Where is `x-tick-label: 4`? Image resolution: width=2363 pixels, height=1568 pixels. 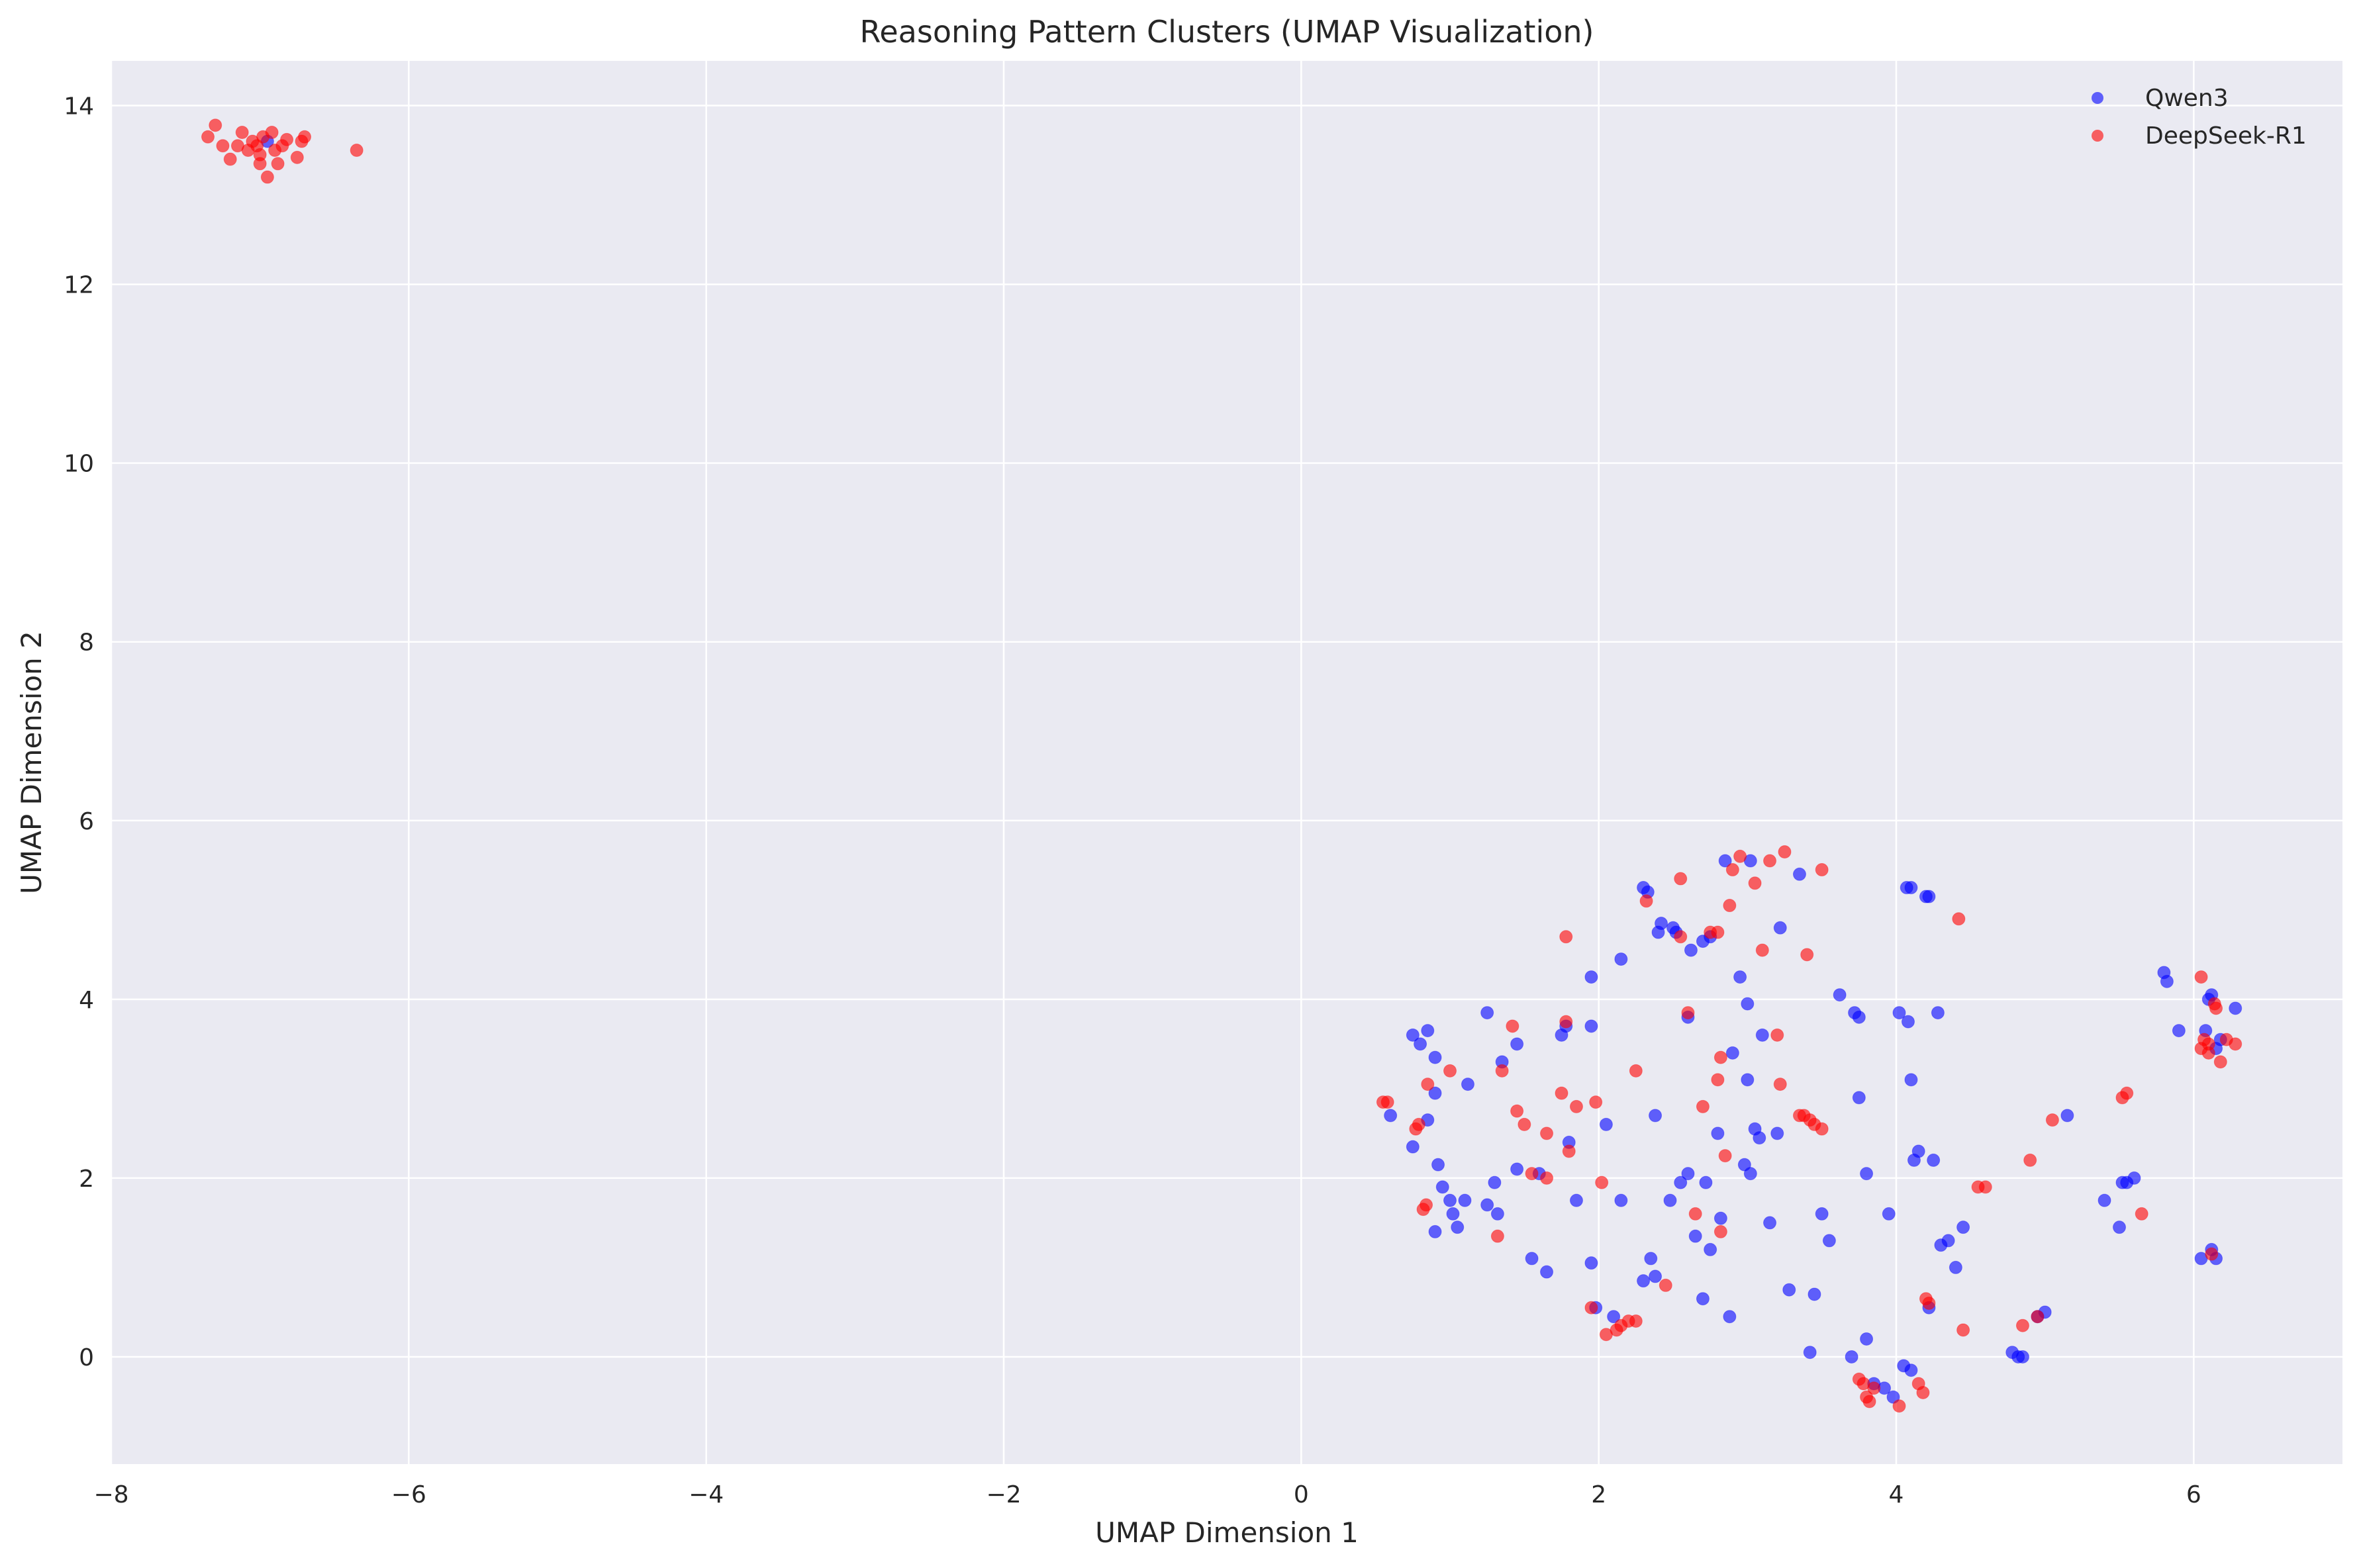
x-tick-label: 4 is located at coordinates (1897, 1494).